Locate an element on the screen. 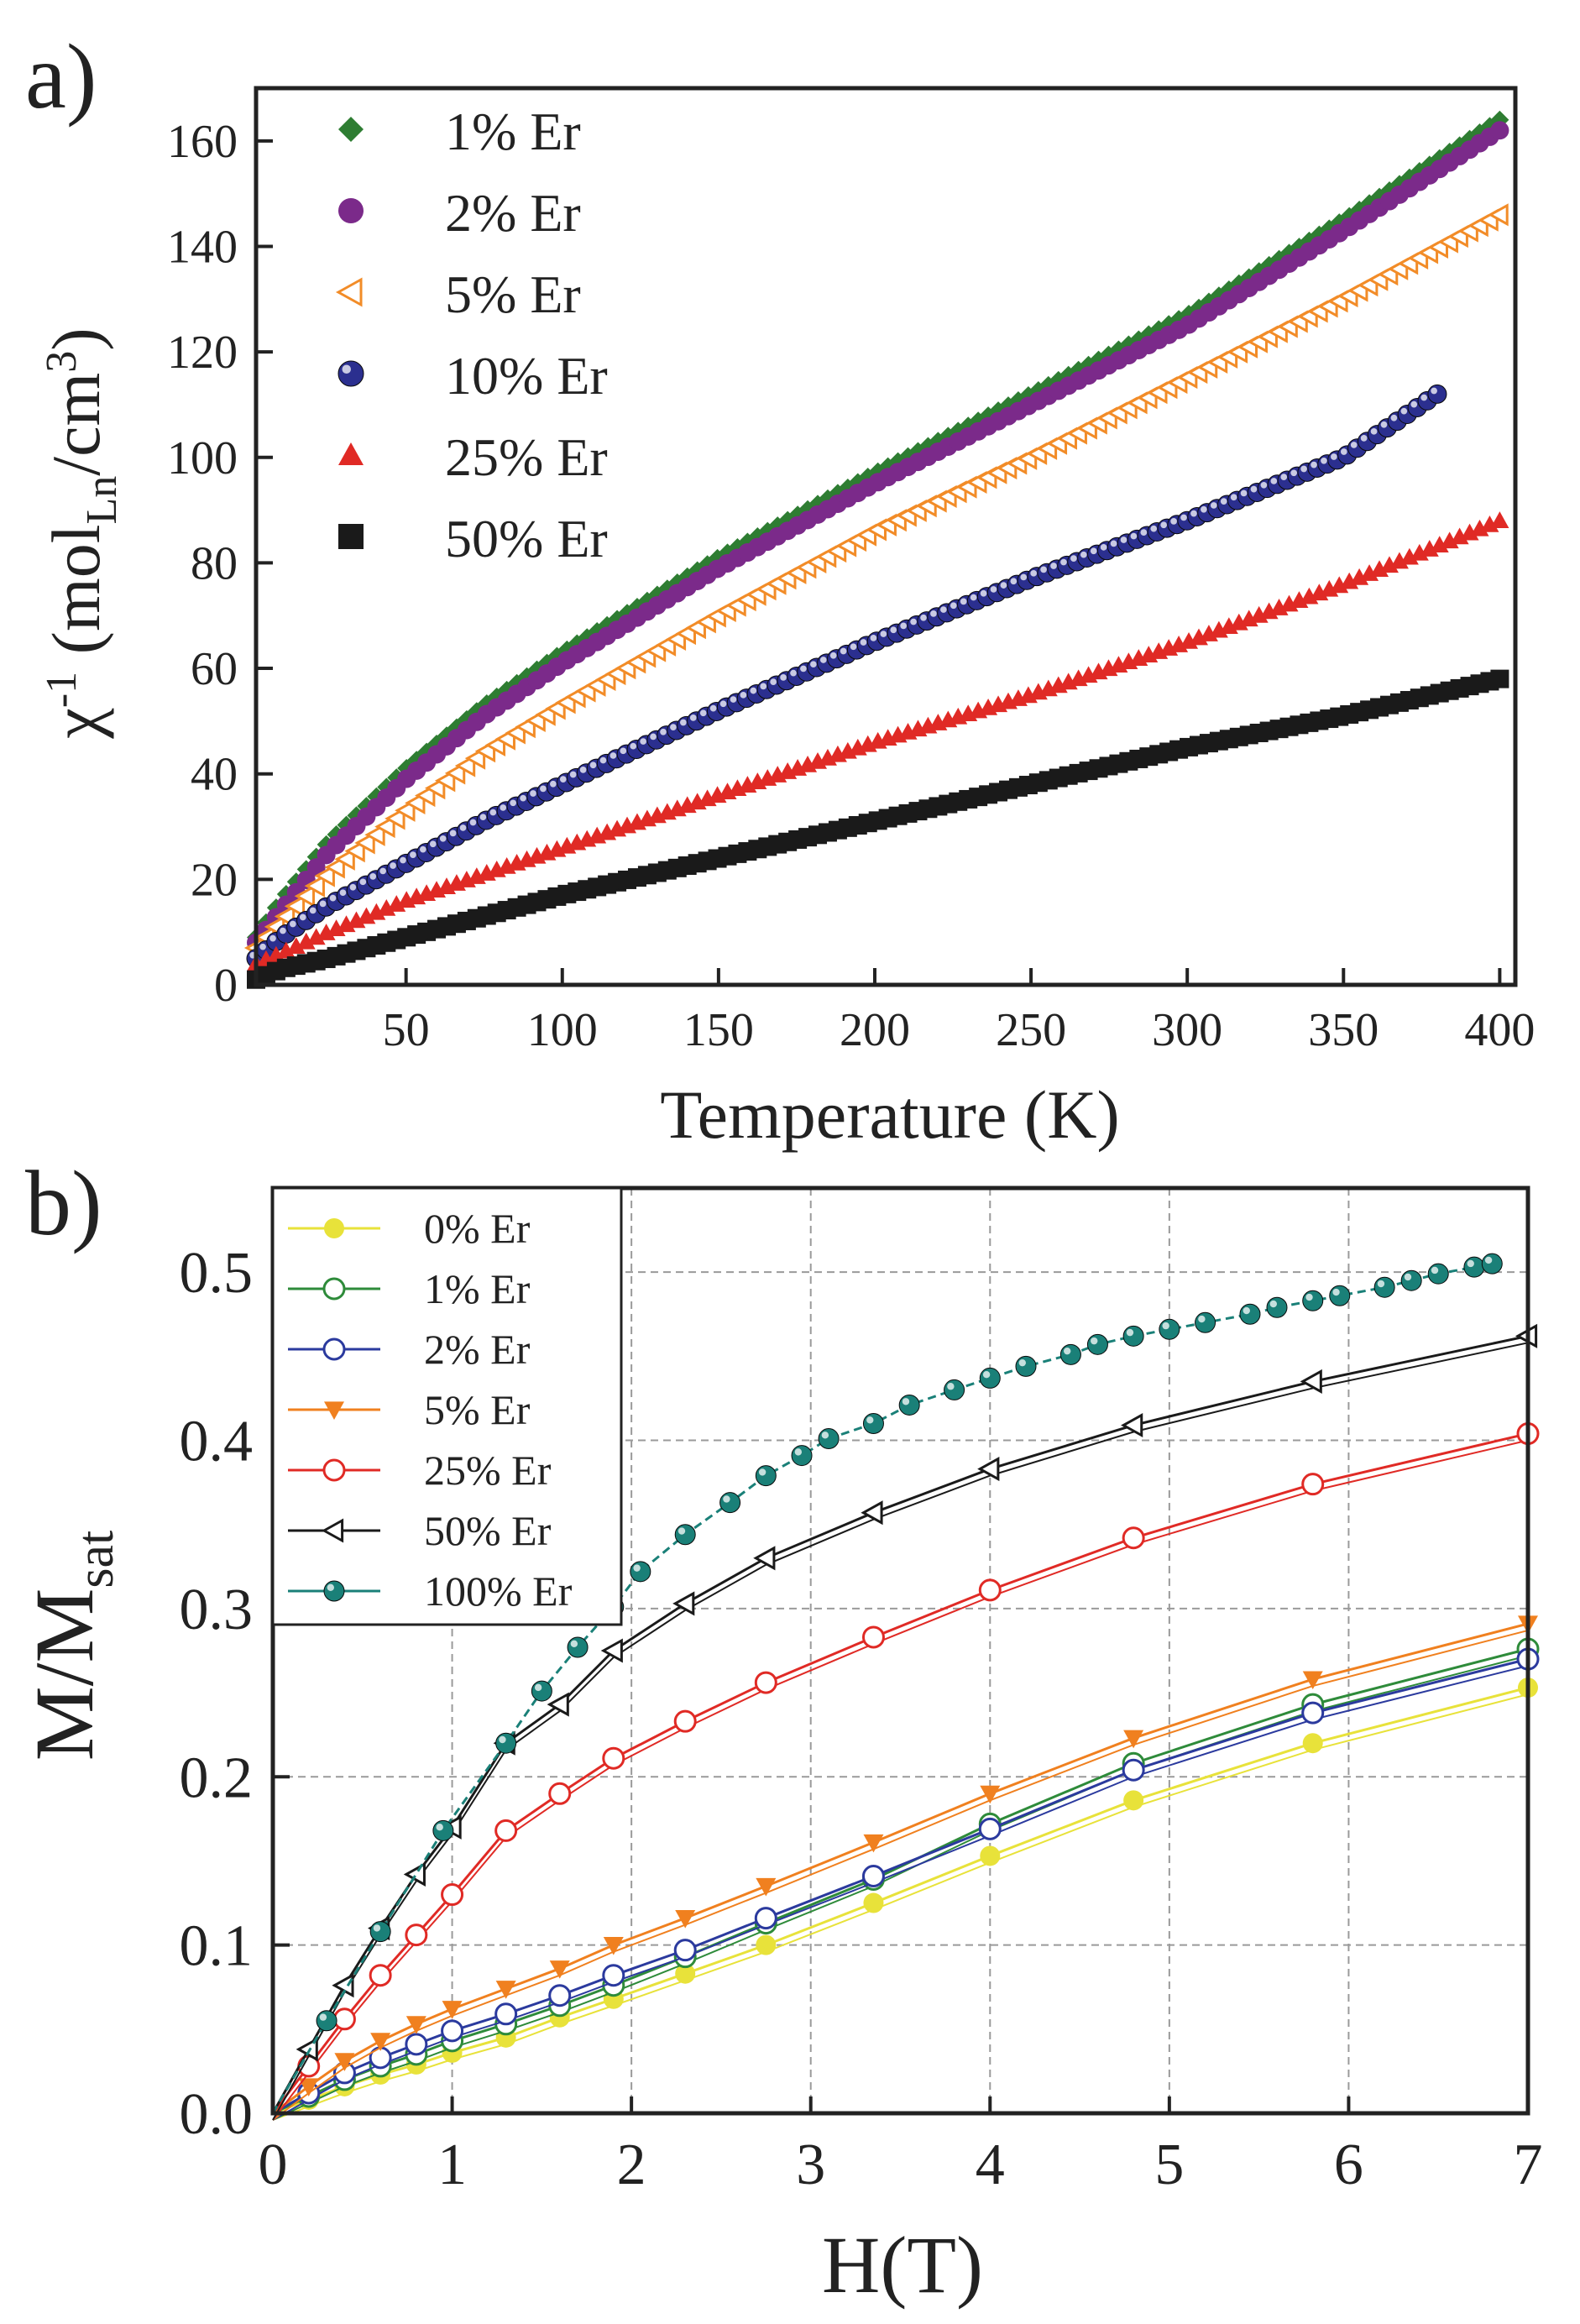 The height and width of the screenshot is (2324, 1580). panel-a-legend-label: 2% Er is located at coordinates (513, 213).